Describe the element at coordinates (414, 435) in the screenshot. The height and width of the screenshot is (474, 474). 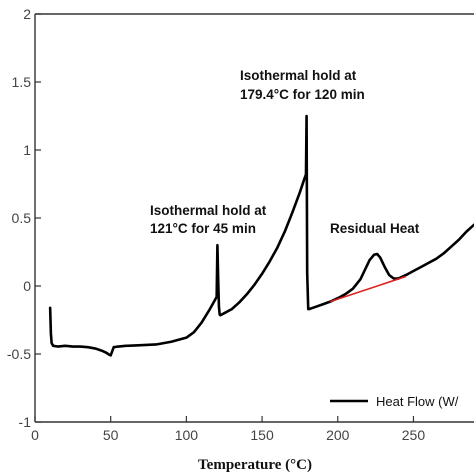
I see `x-tick-label: 250` at that location.